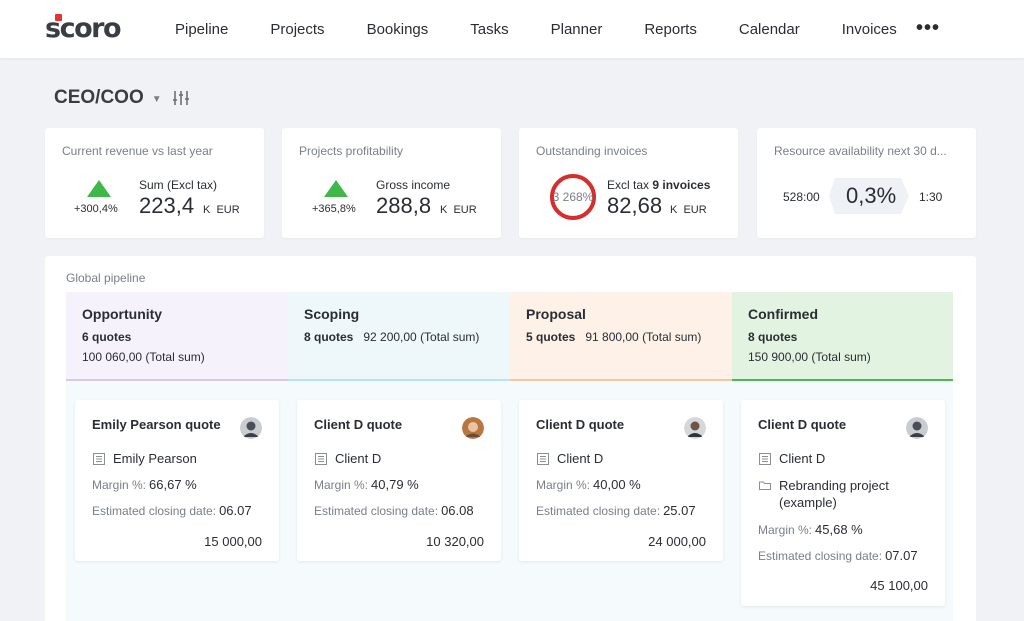  I want to click on nav-item-calendar: Calendar, so click(769, 29).